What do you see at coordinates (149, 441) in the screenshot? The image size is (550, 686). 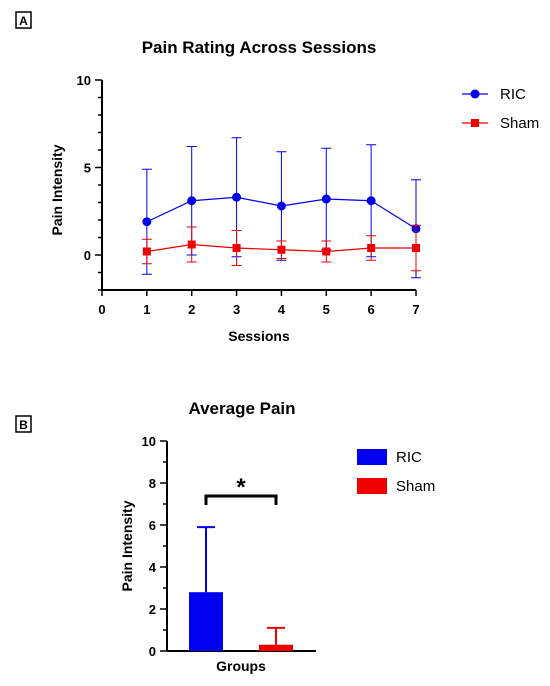 I see `chart-b-y-tick-label: 10` at bounding box center [149, 441].